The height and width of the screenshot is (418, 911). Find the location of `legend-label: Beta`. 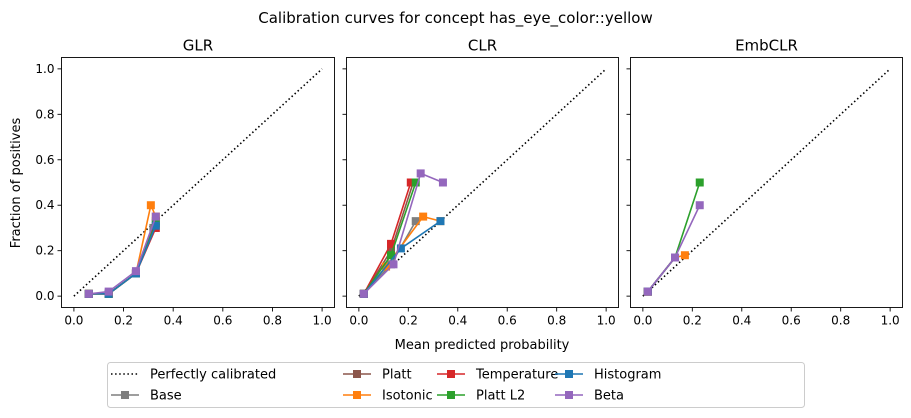

legend-label: Beta is located at coordinates (609, 396).